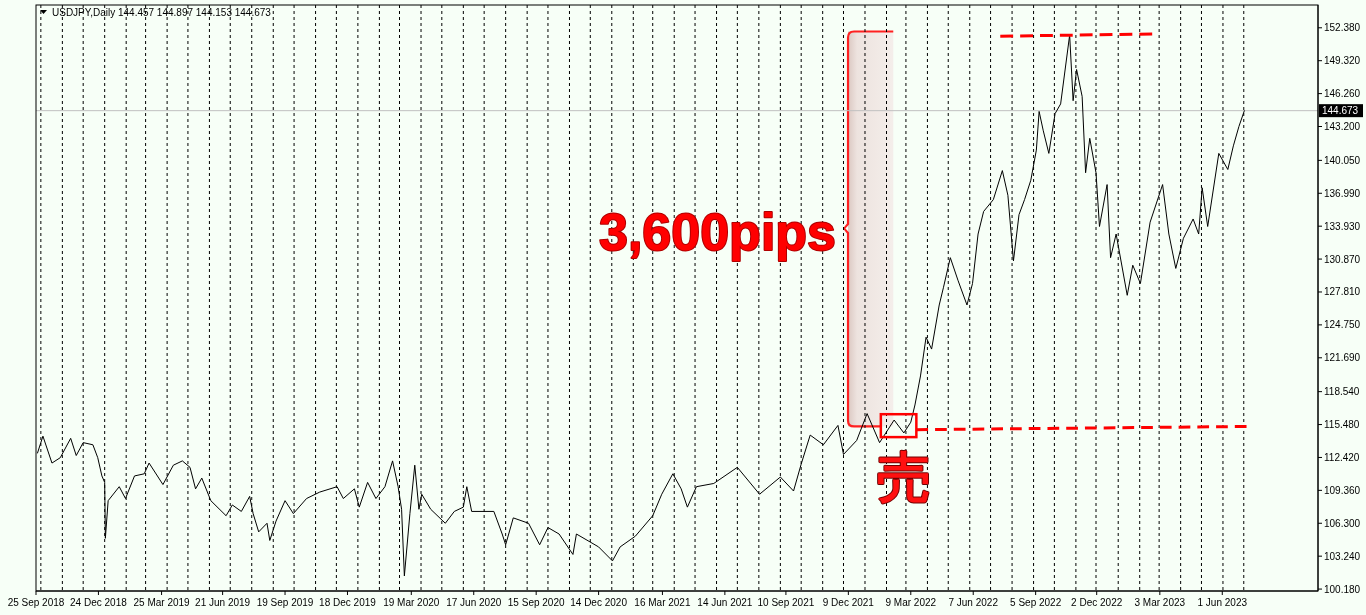 The image size is (1366, 615). Describe the element at coordinates (1342, 226) in the screenshot. I see `y-tick-label: 133.930` at that location.